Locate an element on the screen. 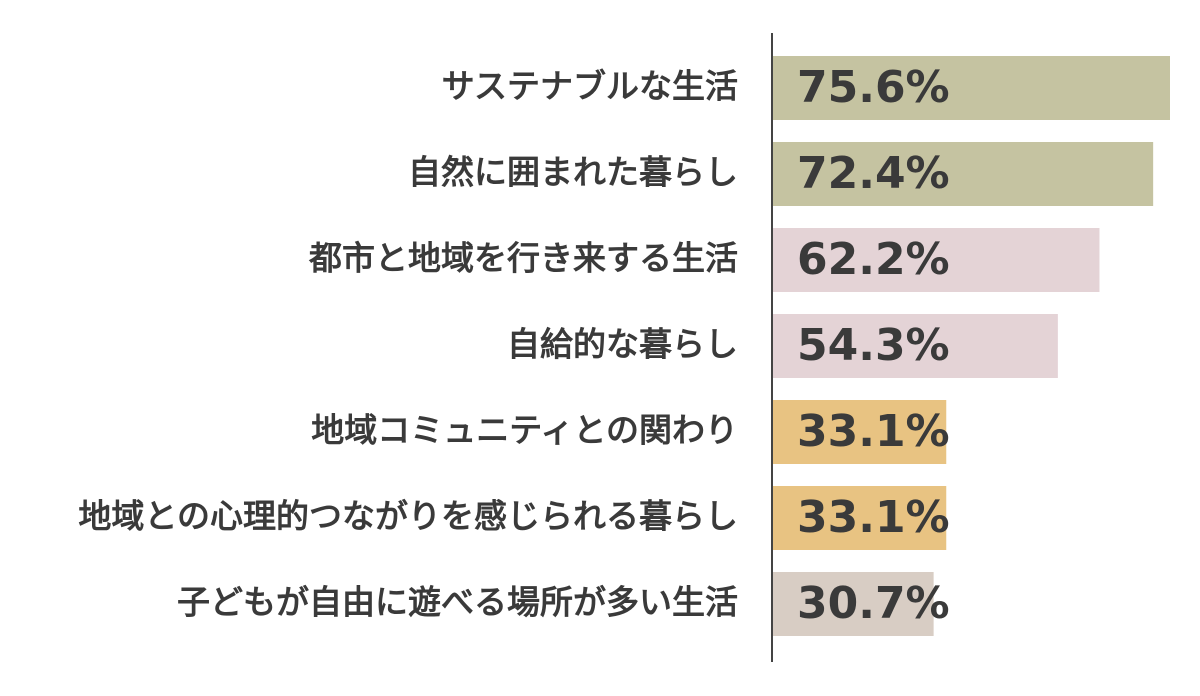  value-label: 54.3% is located at coordinates (873, 345).